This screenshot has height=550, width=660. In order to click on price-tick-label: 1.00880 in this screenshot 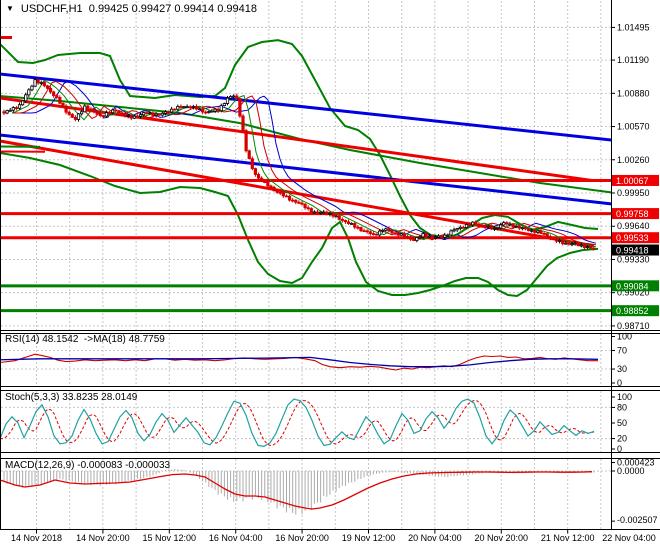, I will do `click(633, 93)`.